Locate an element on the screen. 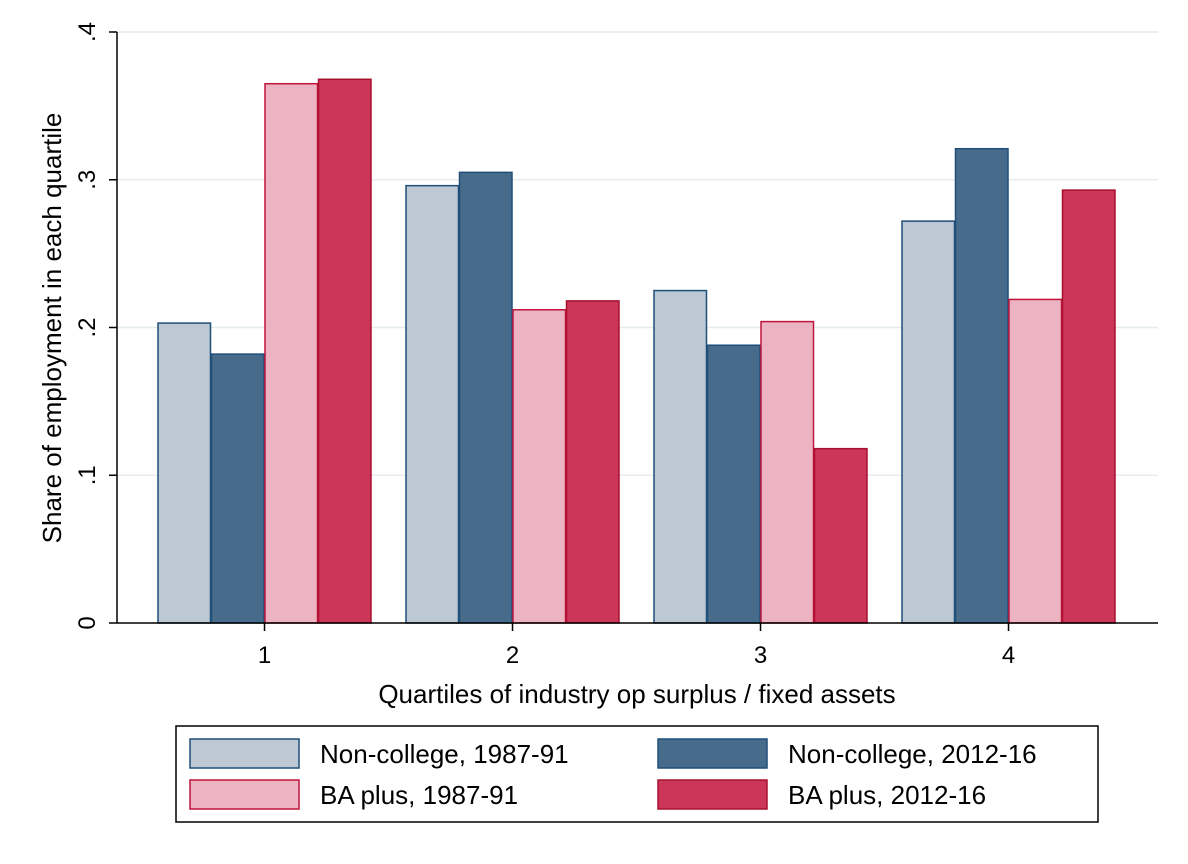 This screenshot has height=864, width=1188. y-axis-label: Share of employment in each quartile is located at coordinates (52, 328).